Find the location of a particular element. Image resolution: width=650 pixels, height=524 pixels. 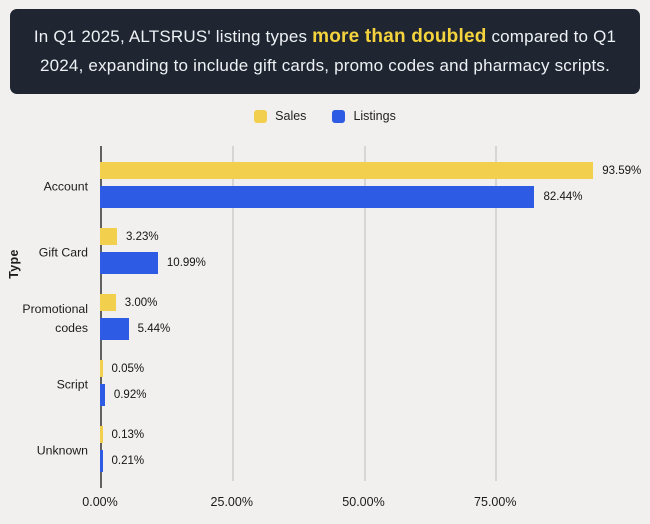

bar-value-listings-unknown: 0.21% is located at coordinates (128, 461).